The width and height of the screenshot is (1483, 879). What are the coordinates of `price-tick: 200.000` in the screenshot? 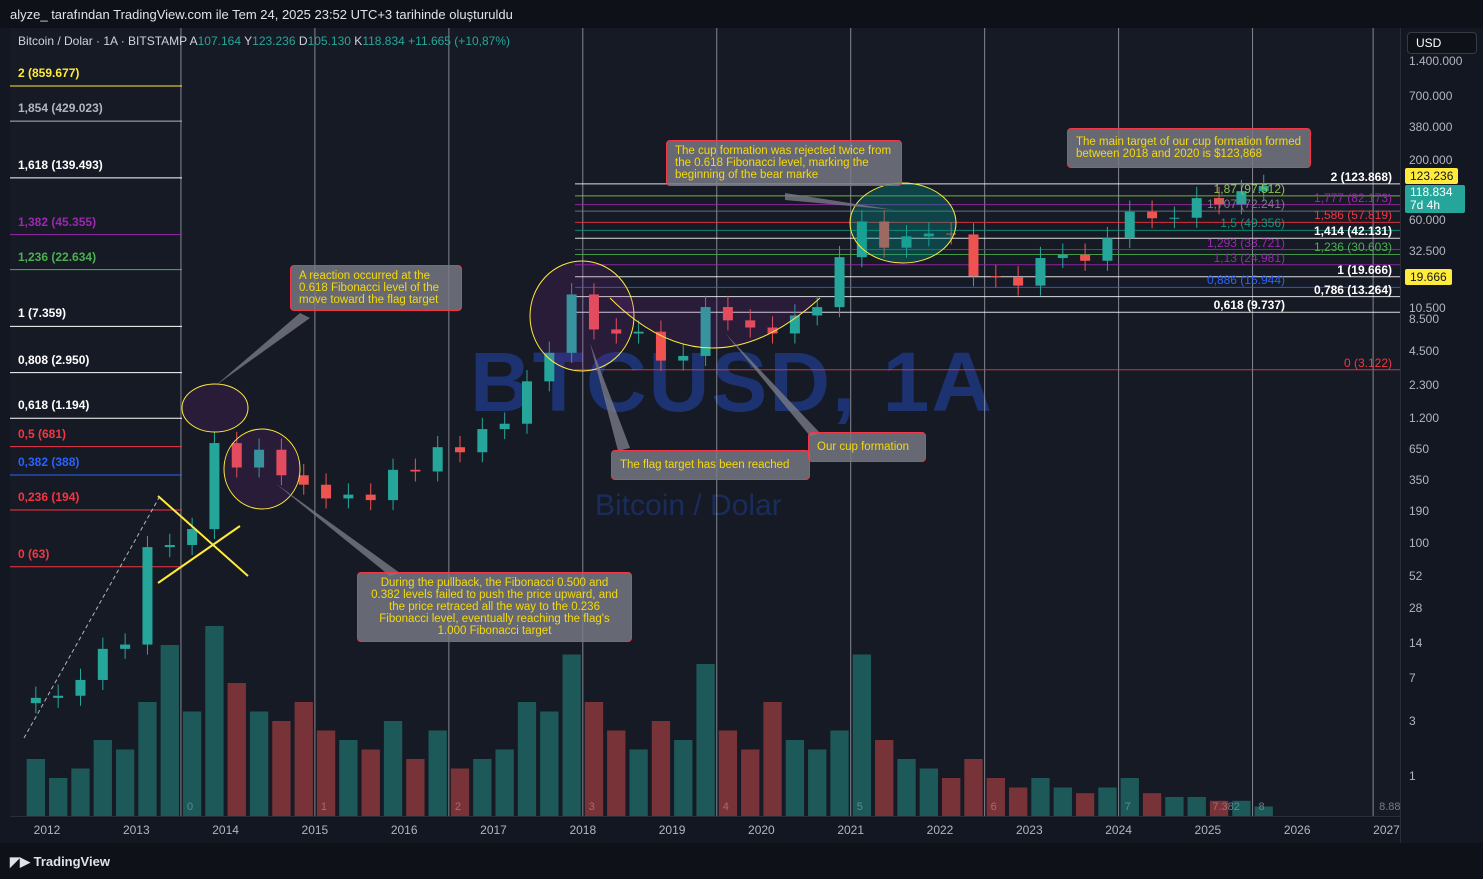 It's located at (1431, 159).